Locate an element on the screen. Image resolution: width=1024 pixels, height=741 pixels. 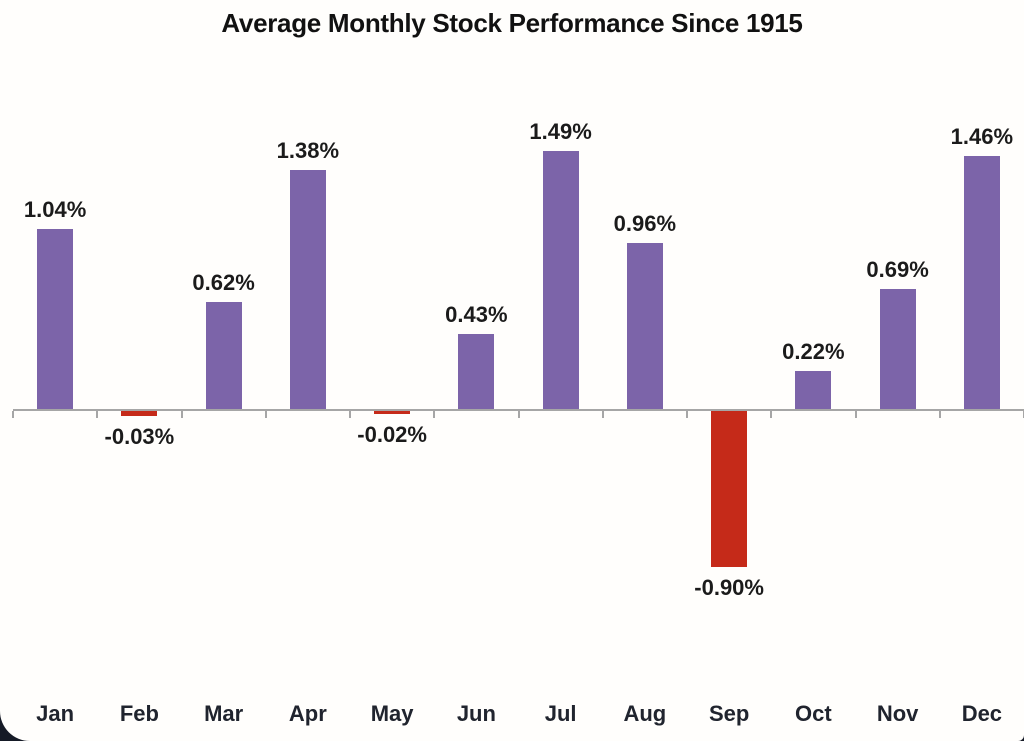
x-tick-label-feb: Feb is located at coordinates (139, 713).